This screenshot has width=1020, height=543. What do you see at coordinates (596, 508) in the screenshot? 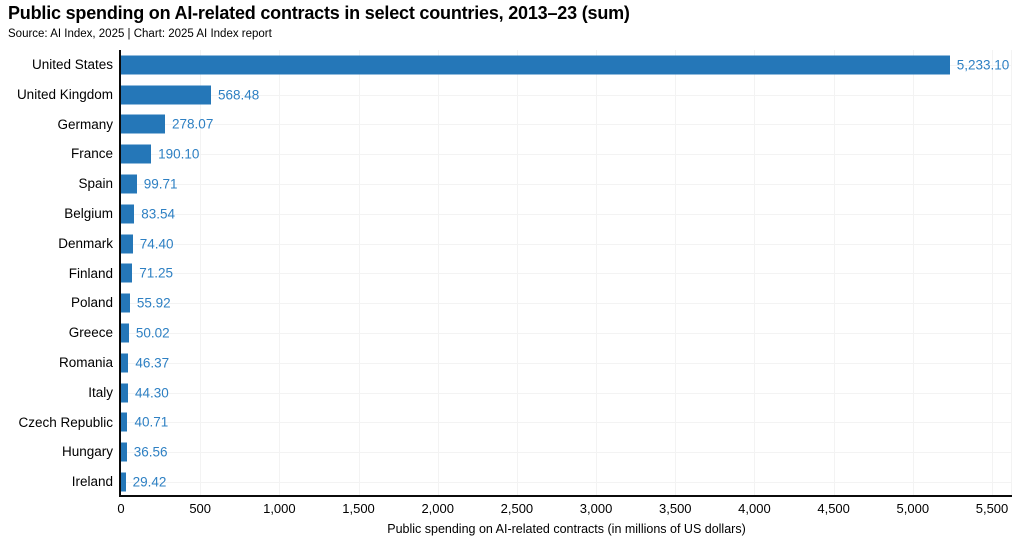
I see `x-tick-label: 3,000` at bounding box center [596, 508].